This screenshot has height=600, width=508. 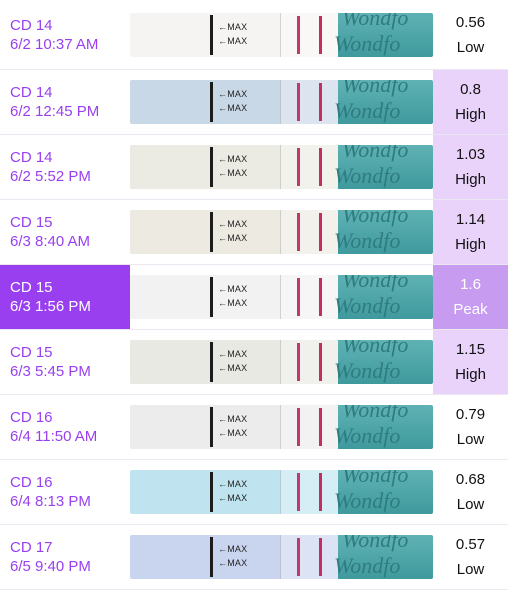 What do you see at coordinates (470, 284) in the screenshot?
I see `reading-value: 1.6` at bounding box center [470, 284].